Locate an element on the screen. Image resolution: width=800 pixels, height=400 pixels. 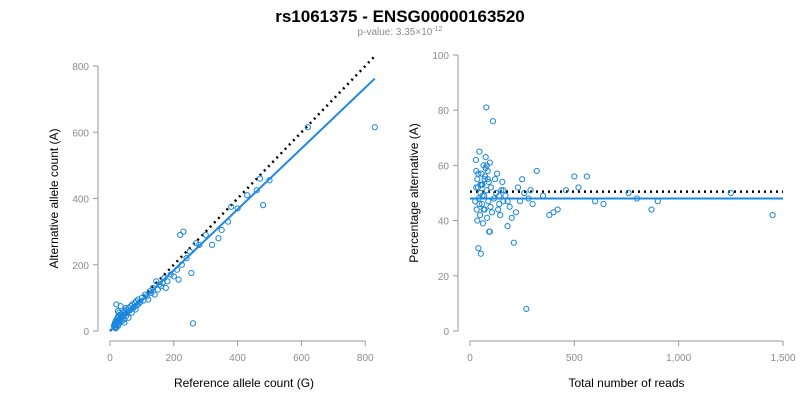
y-axis-label: Percentage alternative (A) is located at coordinates (414, 192).